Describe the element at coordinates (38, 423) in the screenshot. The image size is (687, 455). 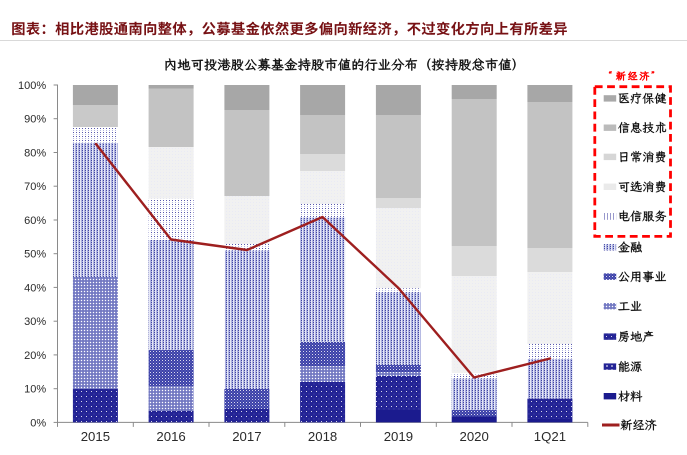
I see `svg-text: 0%` at that location.